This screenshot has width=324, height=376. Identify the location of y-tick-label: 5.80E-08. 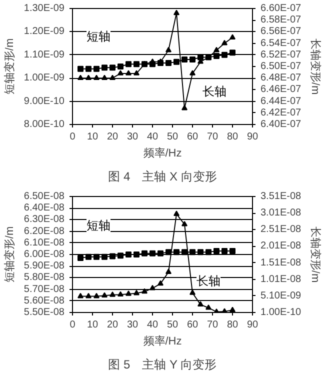
(44, 278).